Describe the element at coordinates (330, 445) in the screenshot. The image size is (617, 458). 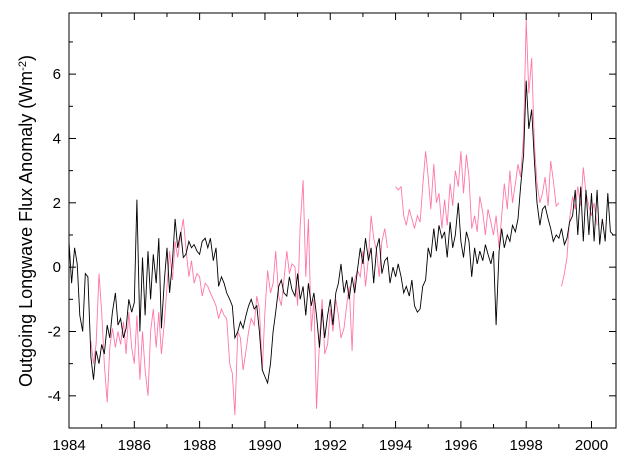
I see `x-tick-label: 1992` at that location.